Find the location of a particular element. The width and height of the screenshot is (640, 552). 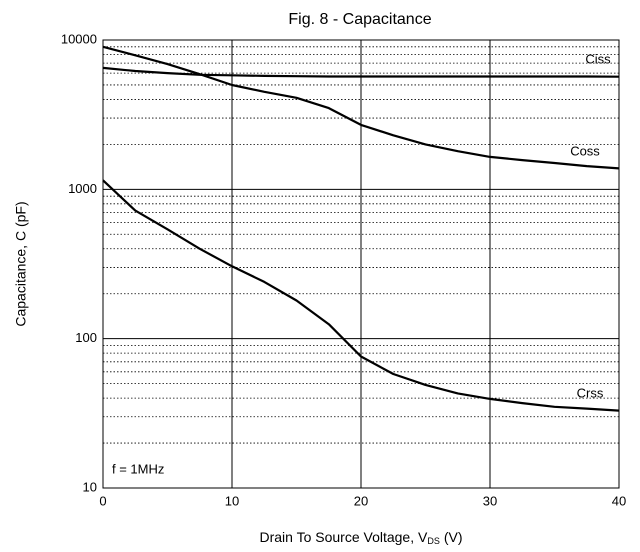

chart-title: Fig. 8 - Capacitance is located at coordinates (359, 19).